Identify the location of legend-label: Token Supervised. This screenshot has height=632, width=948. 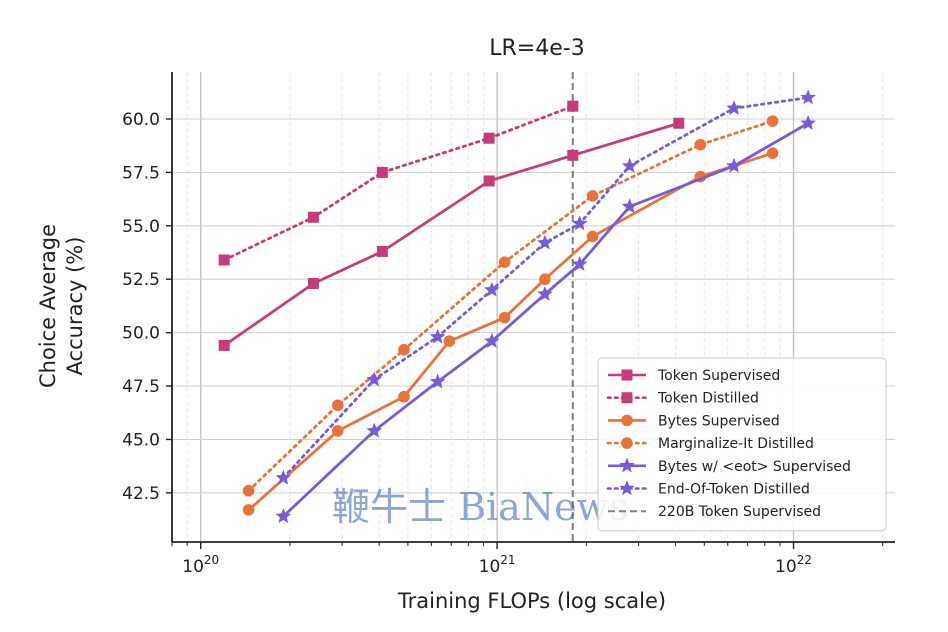
(718, 376).